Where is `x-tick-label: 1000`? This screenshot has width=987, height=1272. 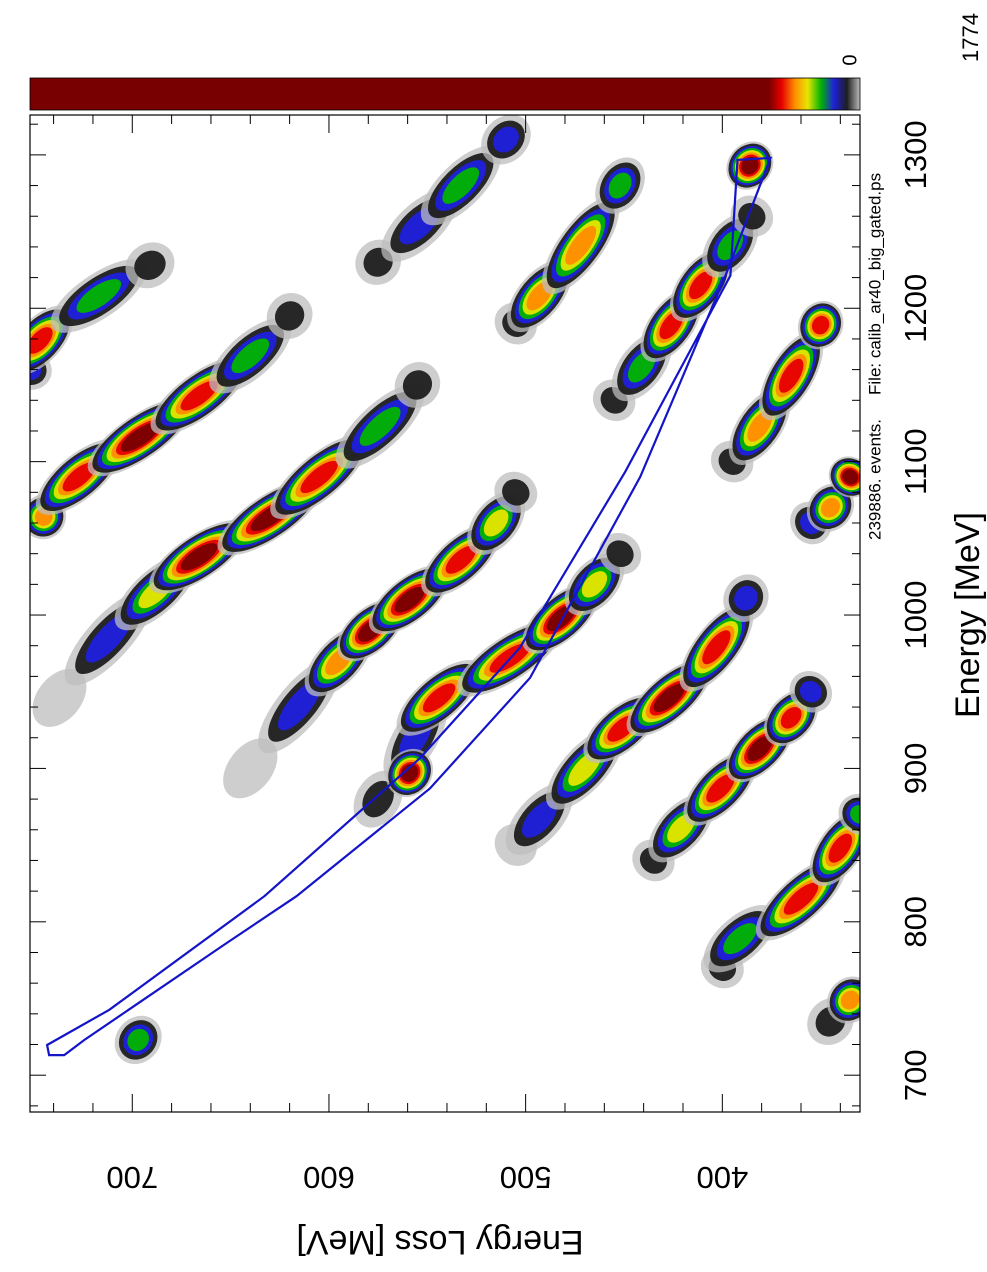
x-tick-label: 1000 is located at coordinates (915, 615).